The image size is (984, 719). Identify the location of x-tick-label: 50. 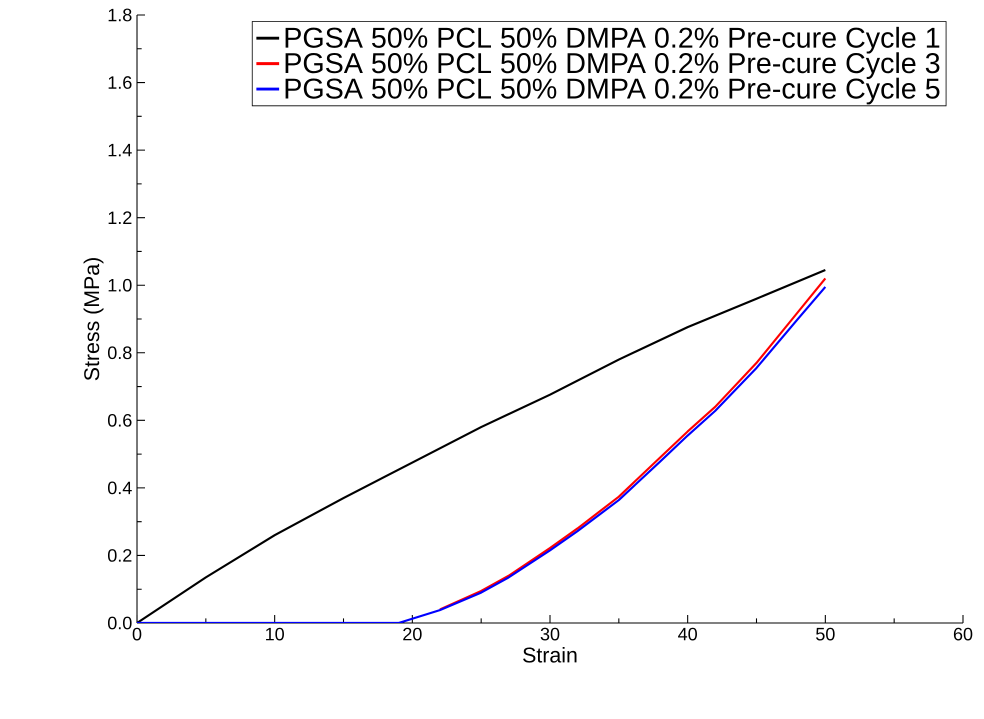
(825, 634).